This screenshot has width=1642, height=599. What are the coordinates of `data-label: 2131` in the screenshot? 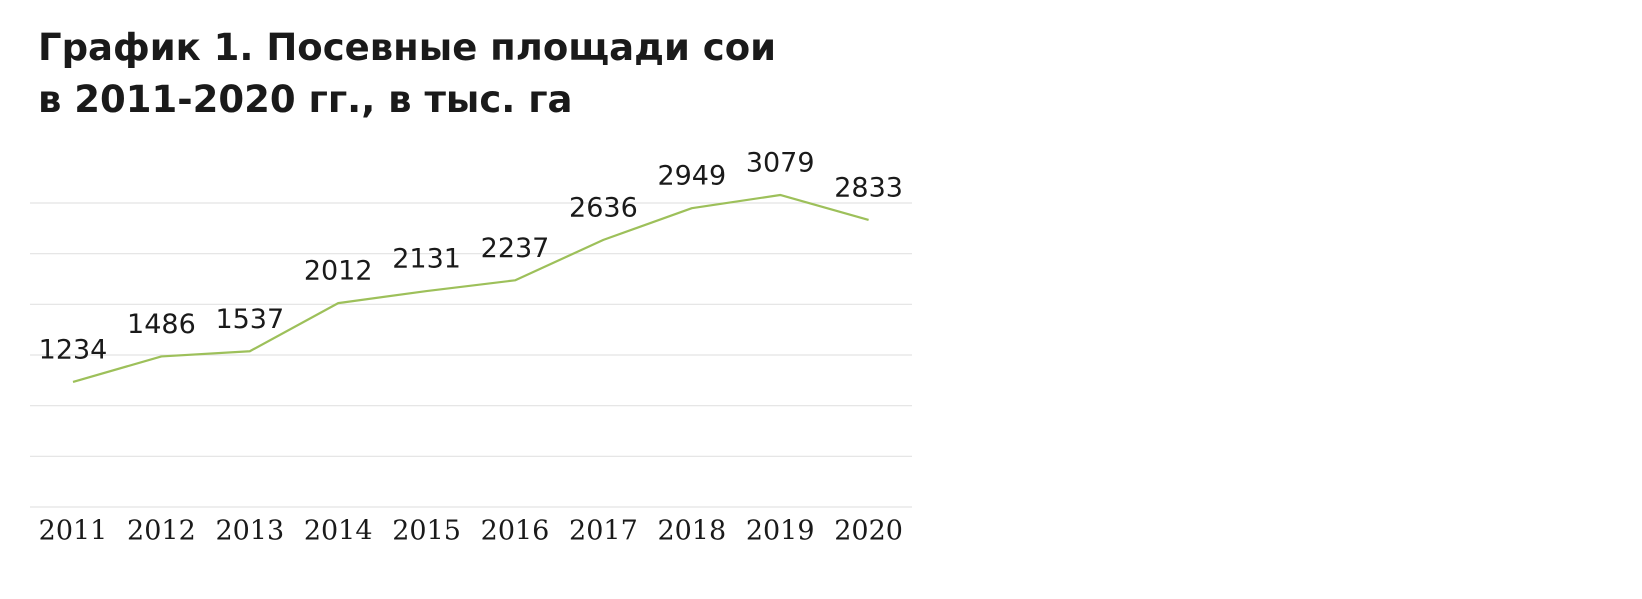 It's located at (426, 259).